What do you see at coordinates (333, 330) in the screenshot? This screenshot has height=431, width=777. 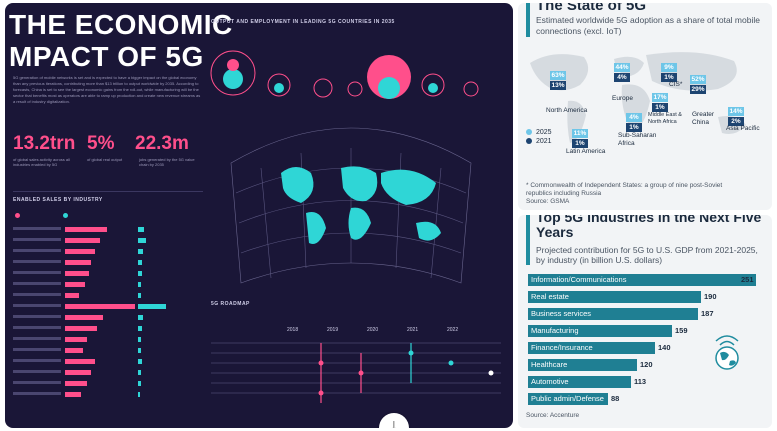 I see `roadmap-year: 2019` at bounding box center [333, 330].